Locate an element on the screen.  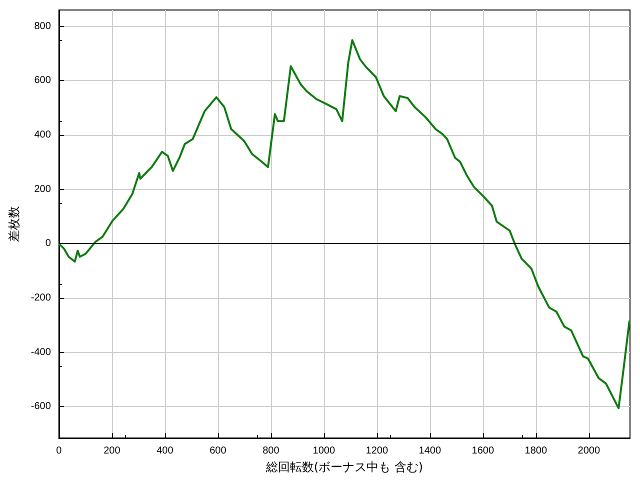
y-tick-label: -400 is located at coordinates (41, 352).